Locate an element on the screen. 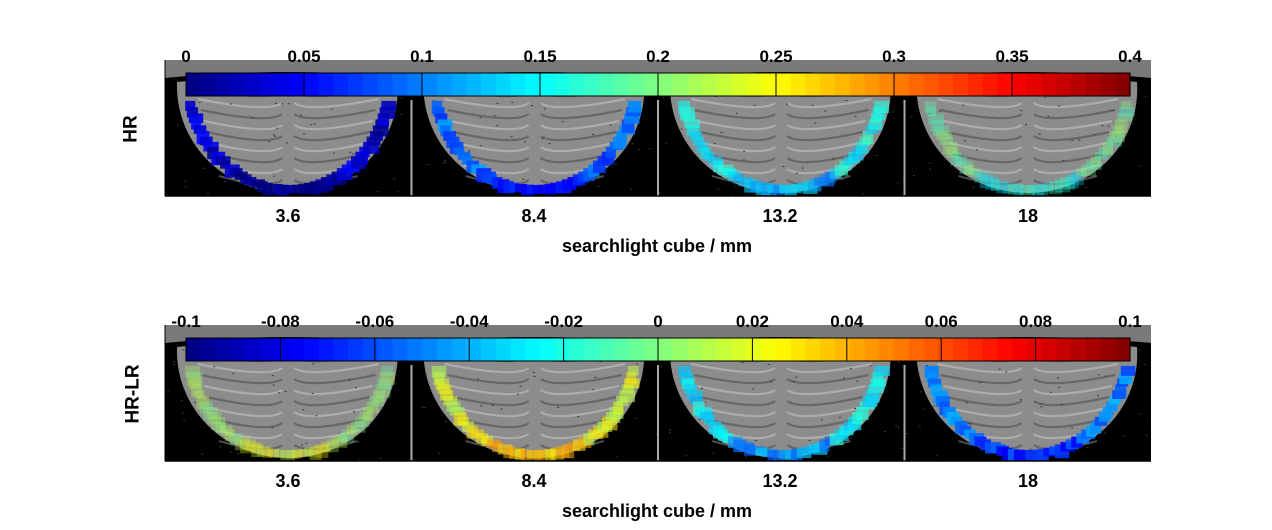  colorbar-tick-label: 0.4 is located at coordinates (1130, 56).